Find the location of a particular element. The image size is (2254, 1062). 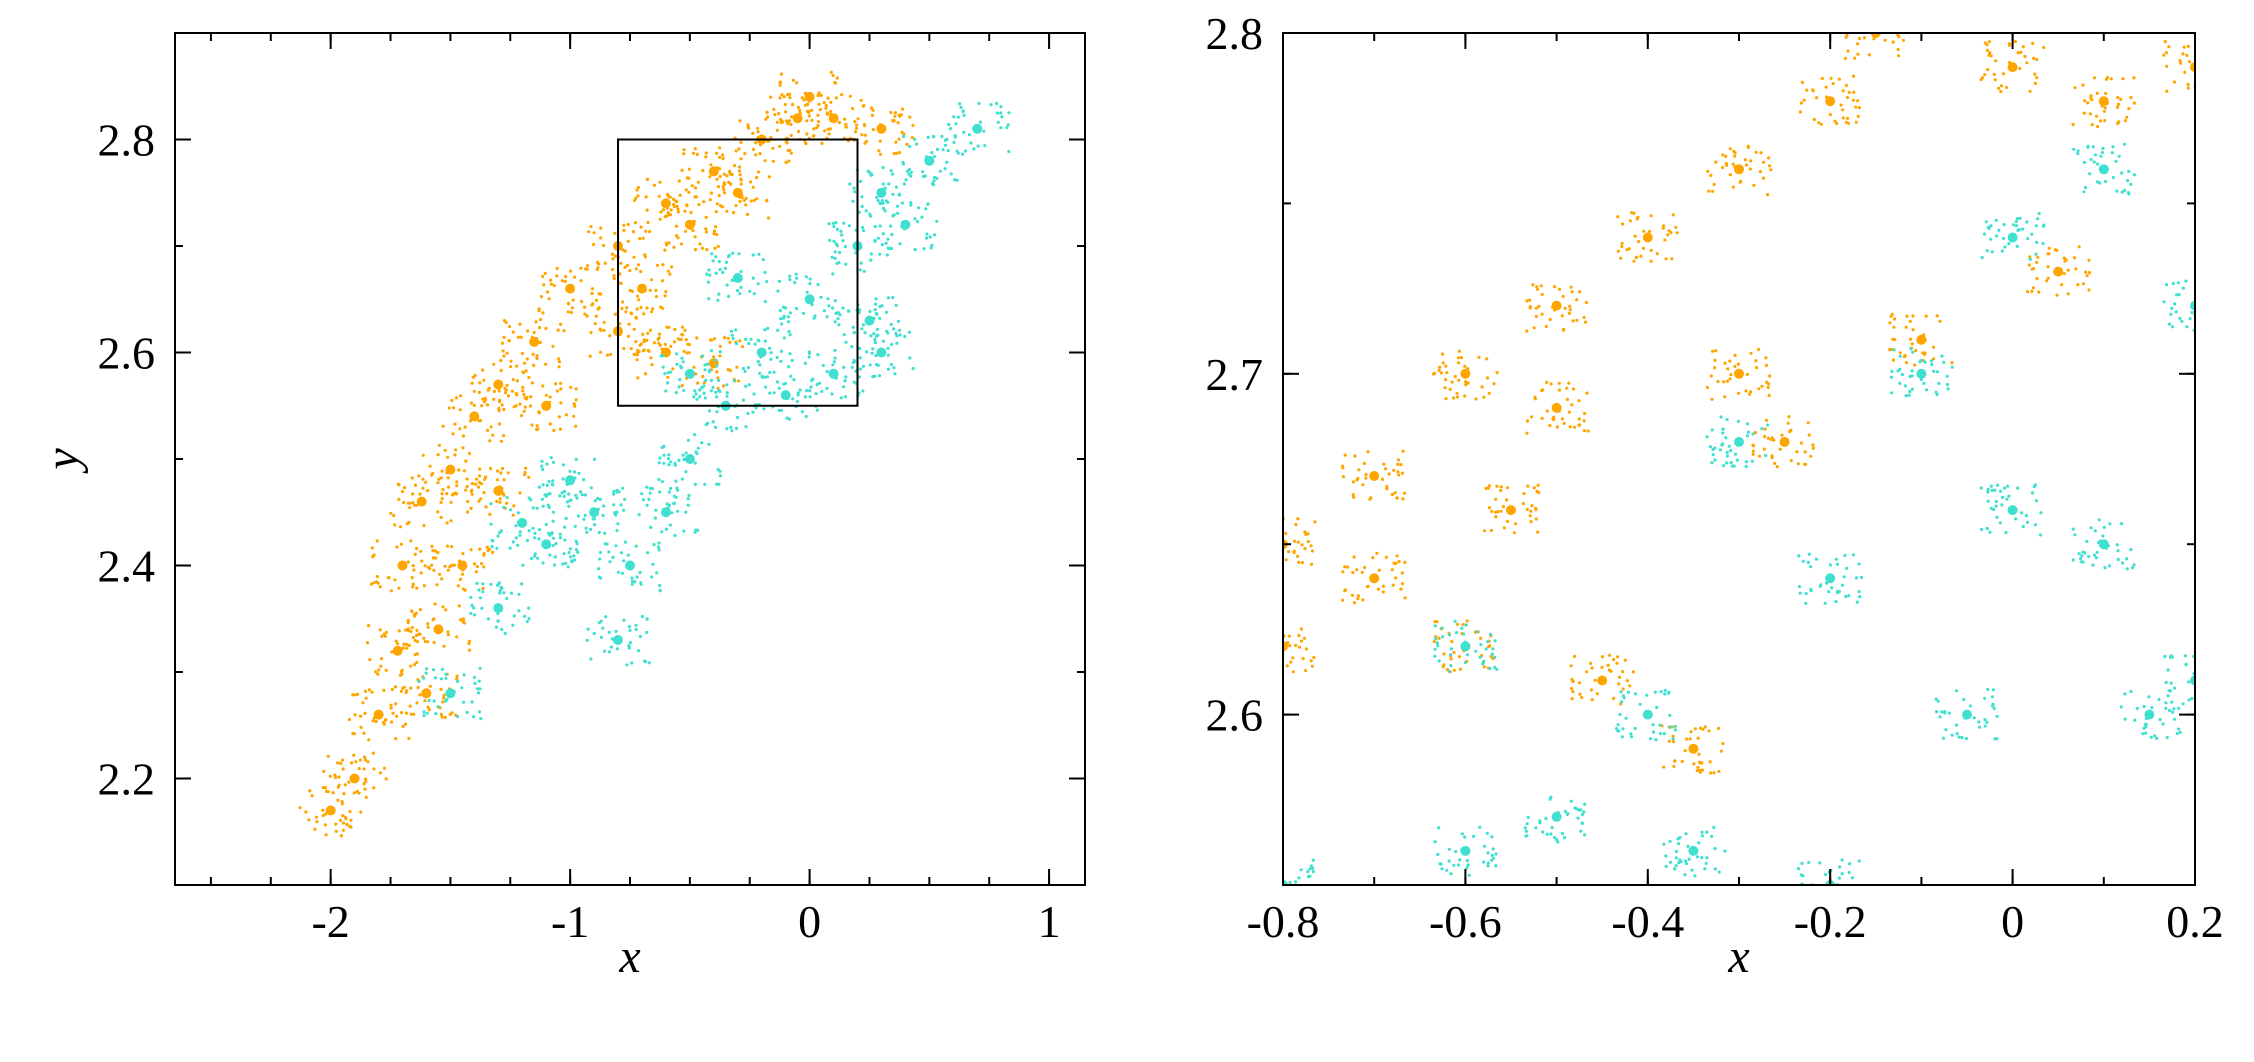

right-y-tick-label: 2.7 is located at coordinates (1235, 374).